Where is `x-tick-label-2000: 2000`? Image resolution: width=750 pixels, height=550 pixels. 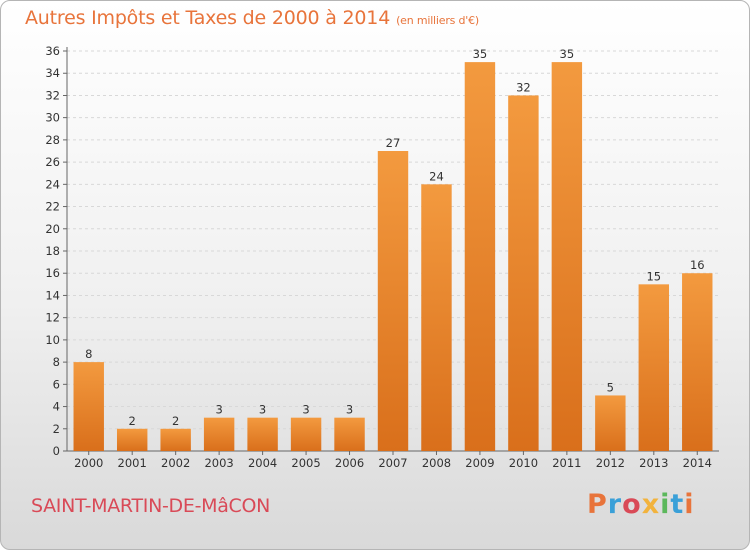 x-tick-label-2000: 2000 is located at coordinates (88, 463).